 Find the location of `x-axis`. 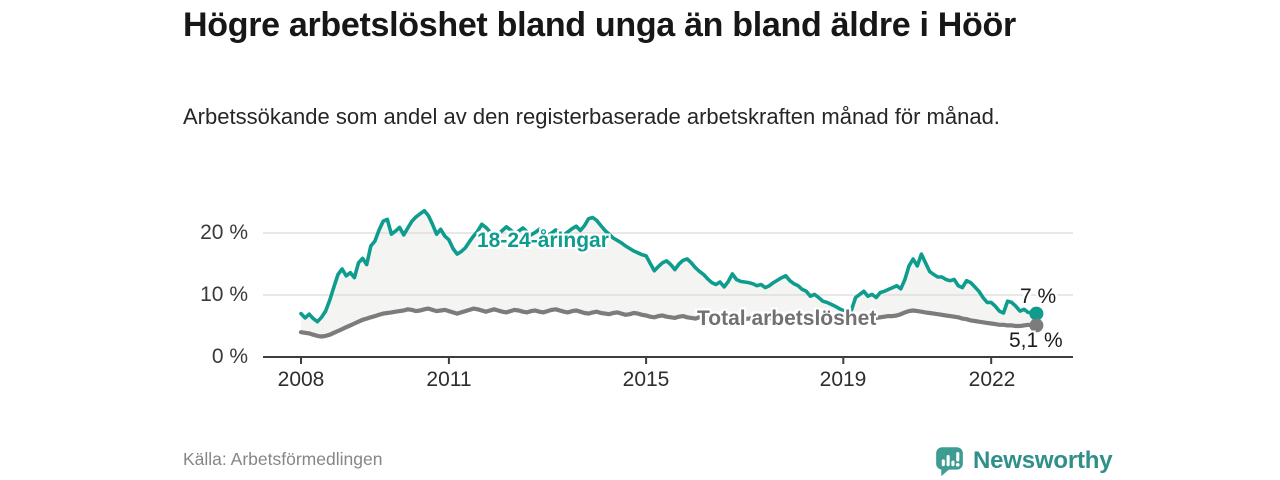

x-axis is located at coordinates (668, 360).